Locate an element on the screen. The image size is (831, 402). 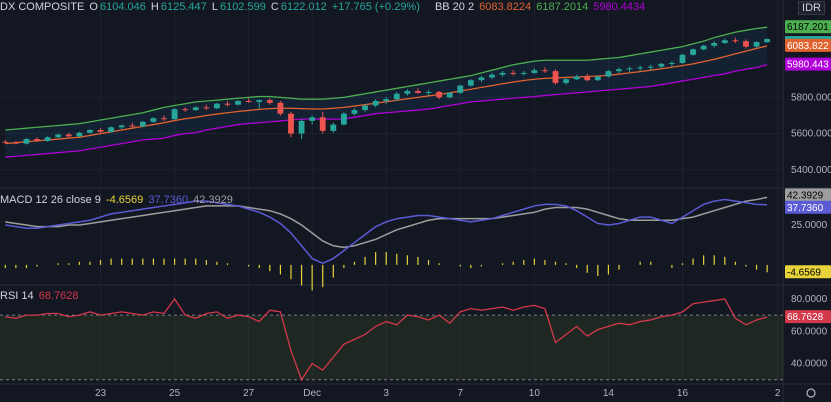
high-label: H is located at coordinates (154, 7).